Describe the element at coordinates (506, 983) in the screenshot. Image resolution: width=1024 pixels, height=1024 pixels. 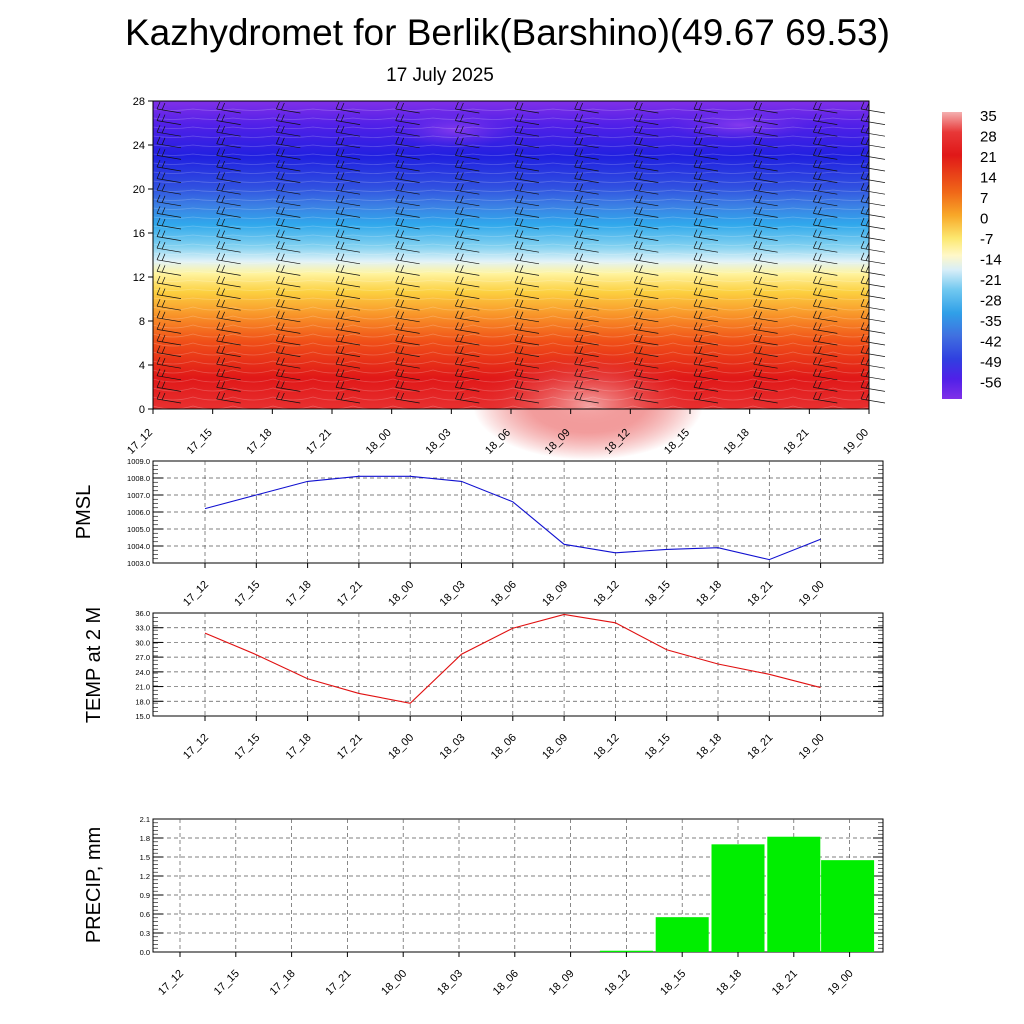
I see `x-tick-label: 18_06` at that location.